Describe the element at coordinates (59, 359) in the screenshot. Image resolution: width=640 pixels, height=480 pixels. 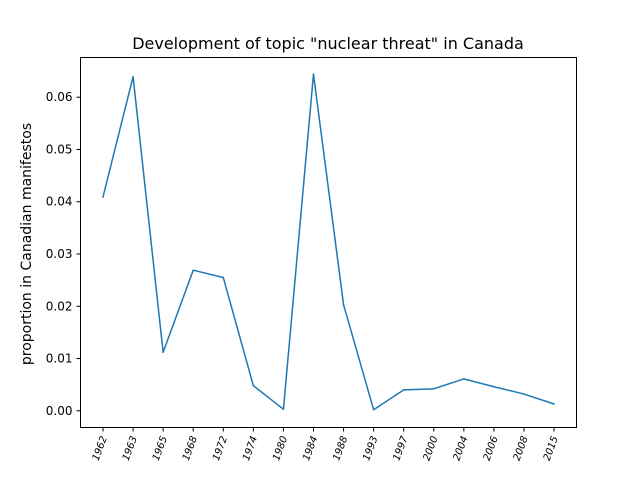
I see `y-tick-label: 0.01` at that location.